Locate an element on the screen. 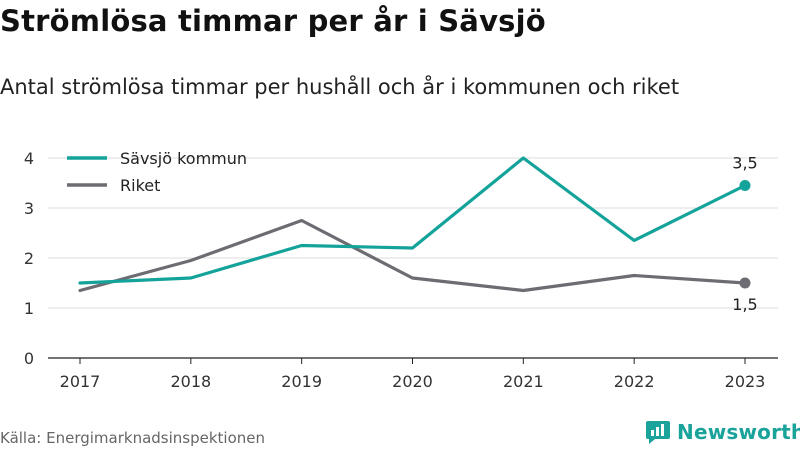 This screenshot has width=800, height=450. y-tick-label: 4 is located at coordinates (29, 158).